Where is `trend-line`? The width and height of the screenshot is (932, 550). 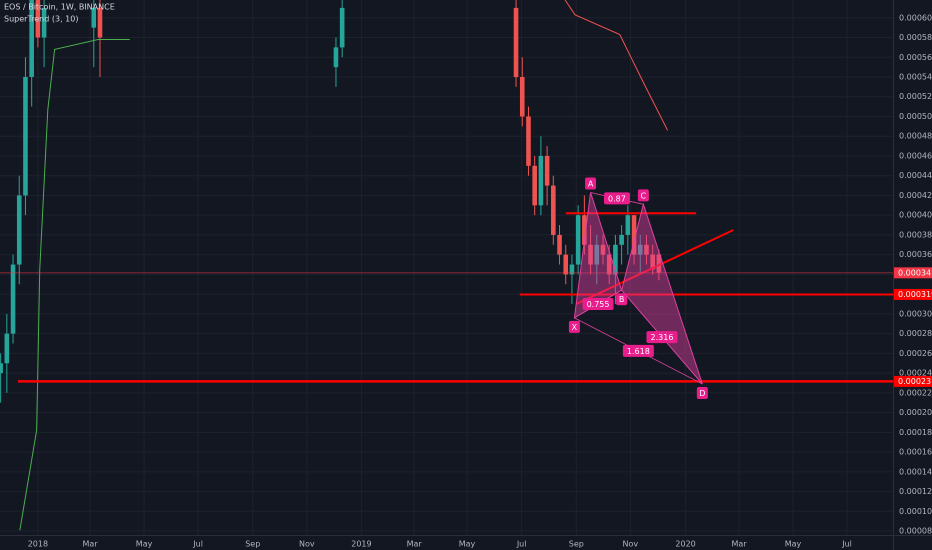
trend-line is located at coordinates (654, 267).